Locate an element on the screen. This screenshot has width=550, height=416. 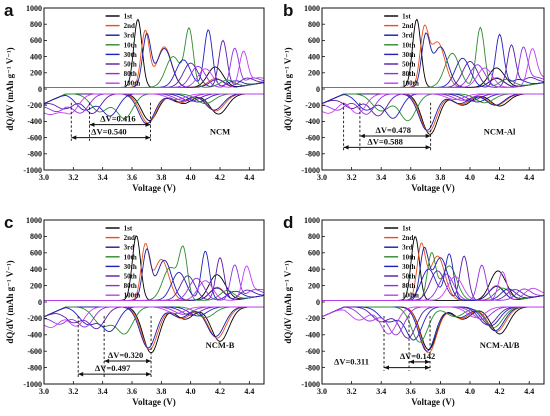
curves-b is located at coordinates (433, 76).